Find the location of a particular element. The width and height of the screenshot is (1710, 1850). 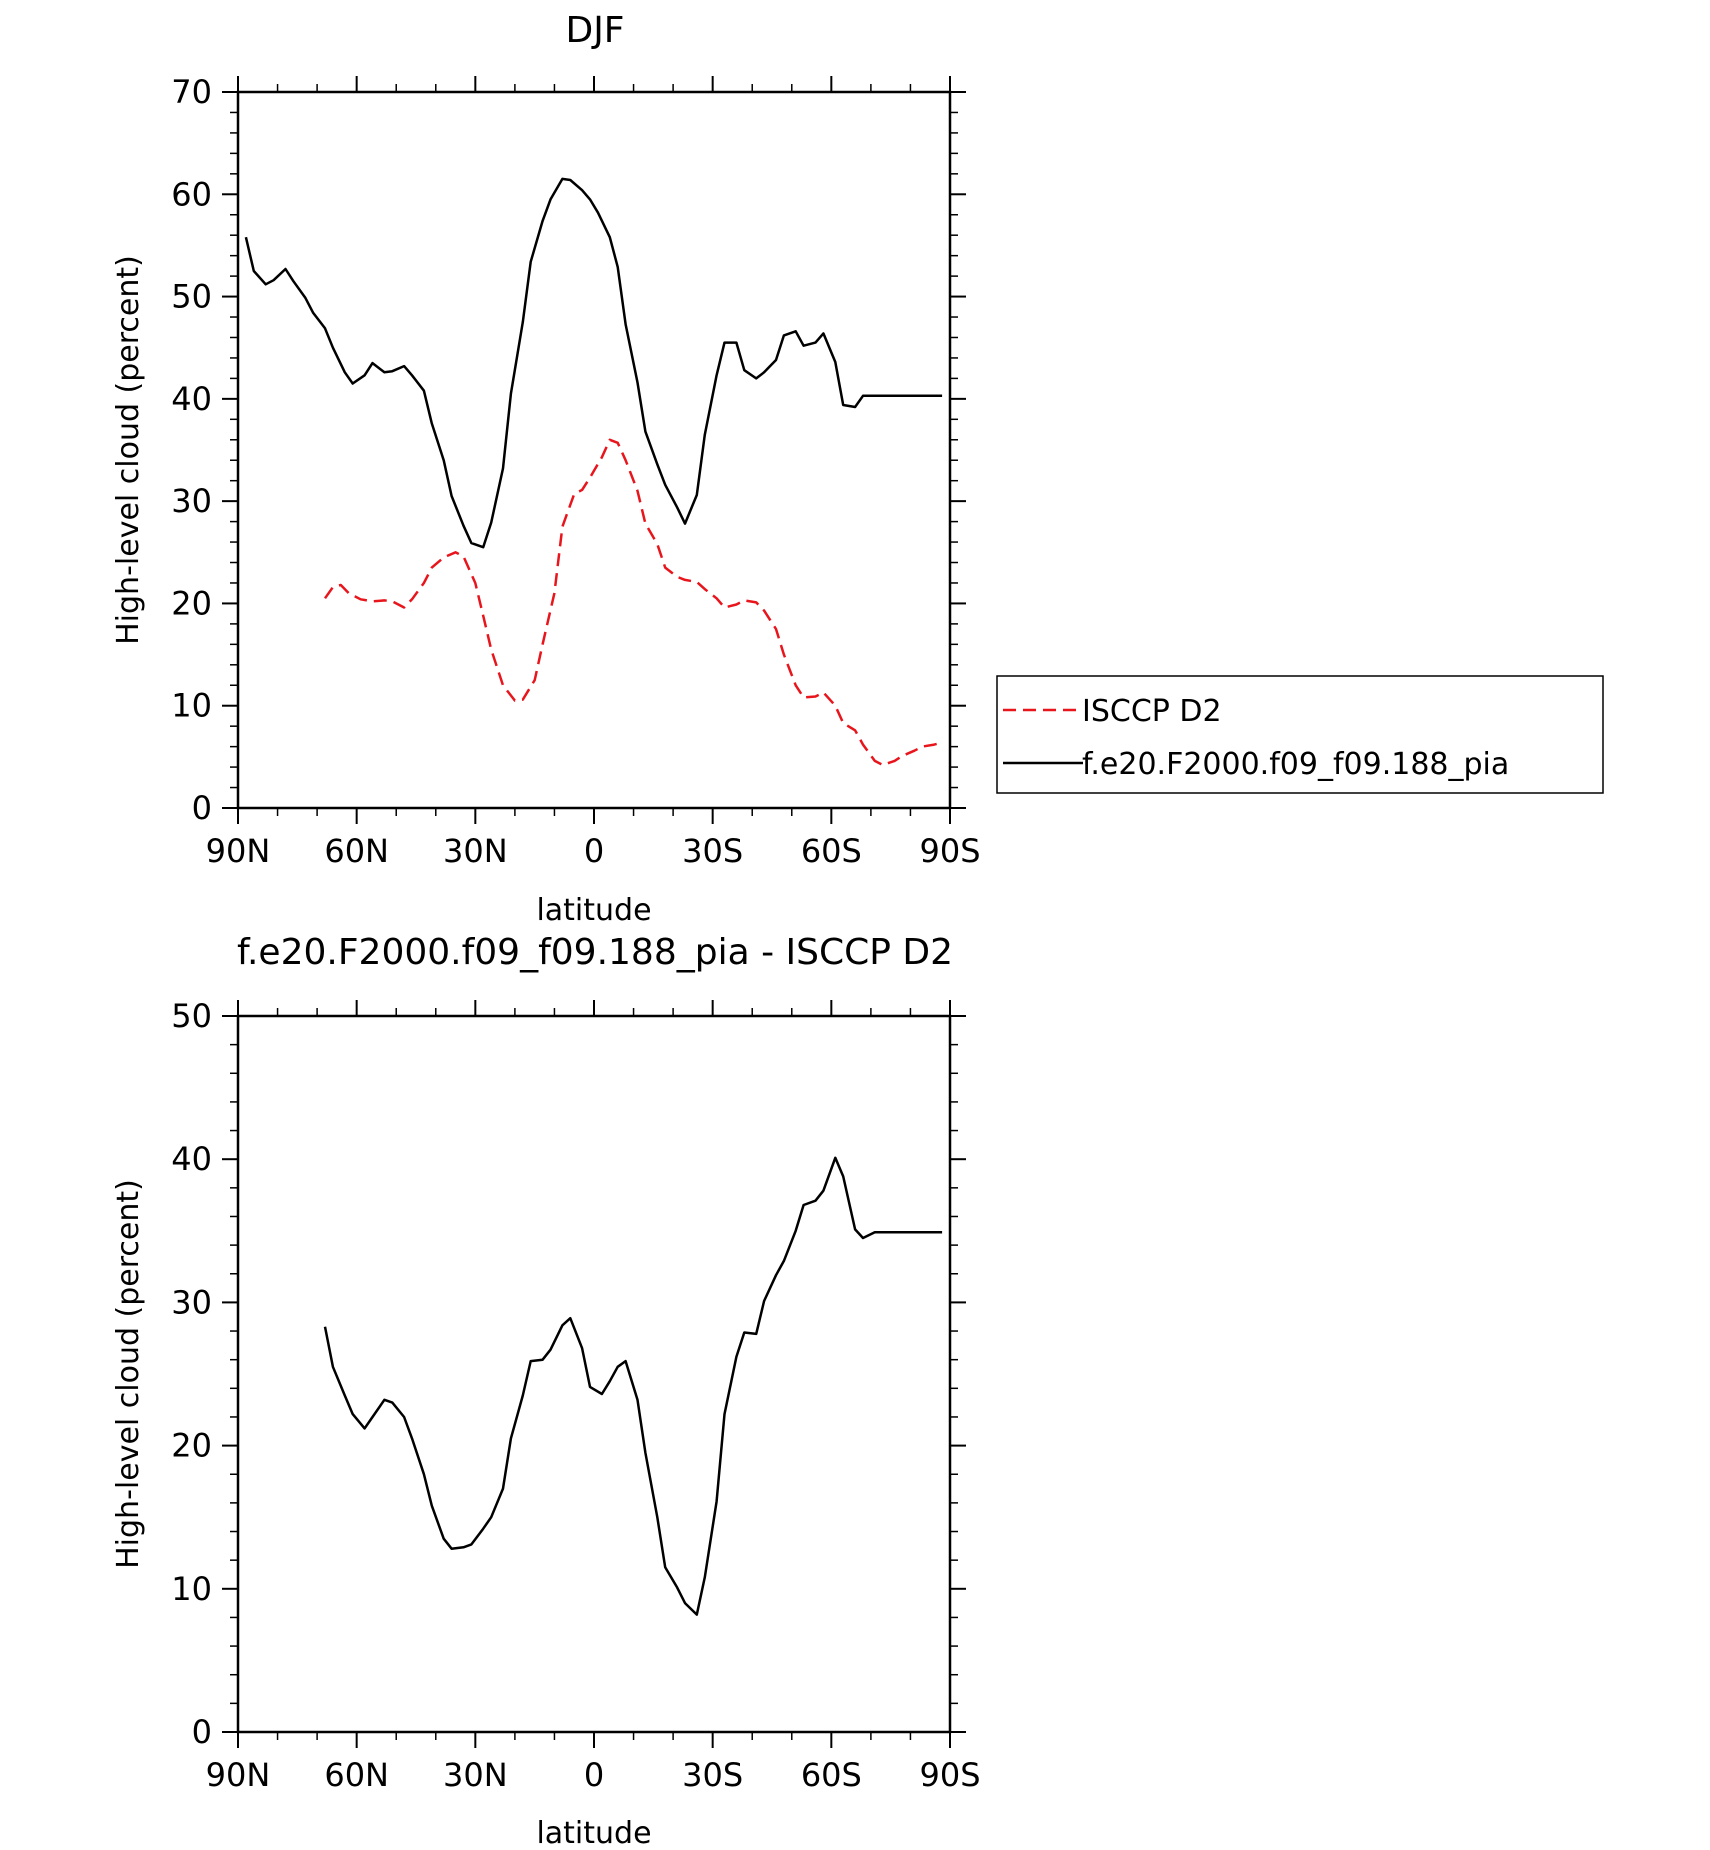

series-line-isccp-d2 is located at coordinates (633, 602).